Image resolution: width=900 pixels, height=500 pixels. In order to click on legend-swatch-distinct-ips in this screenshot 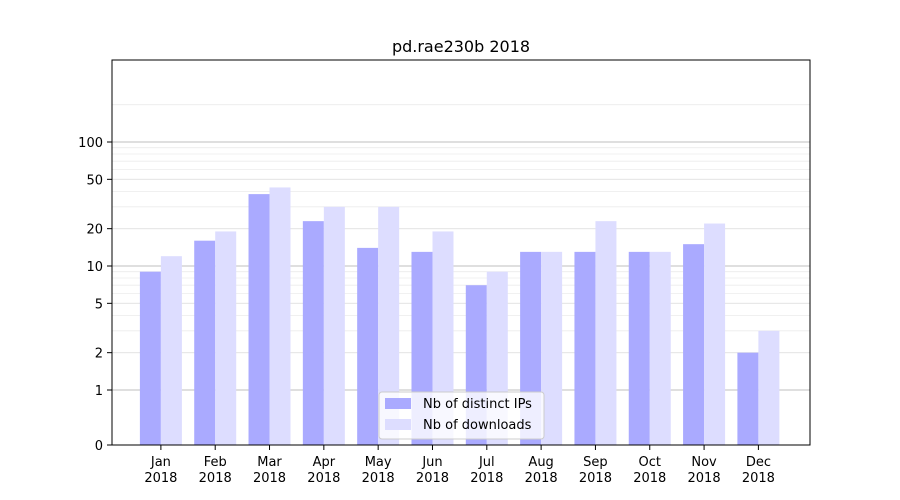, I will do `click(398, 403)`.